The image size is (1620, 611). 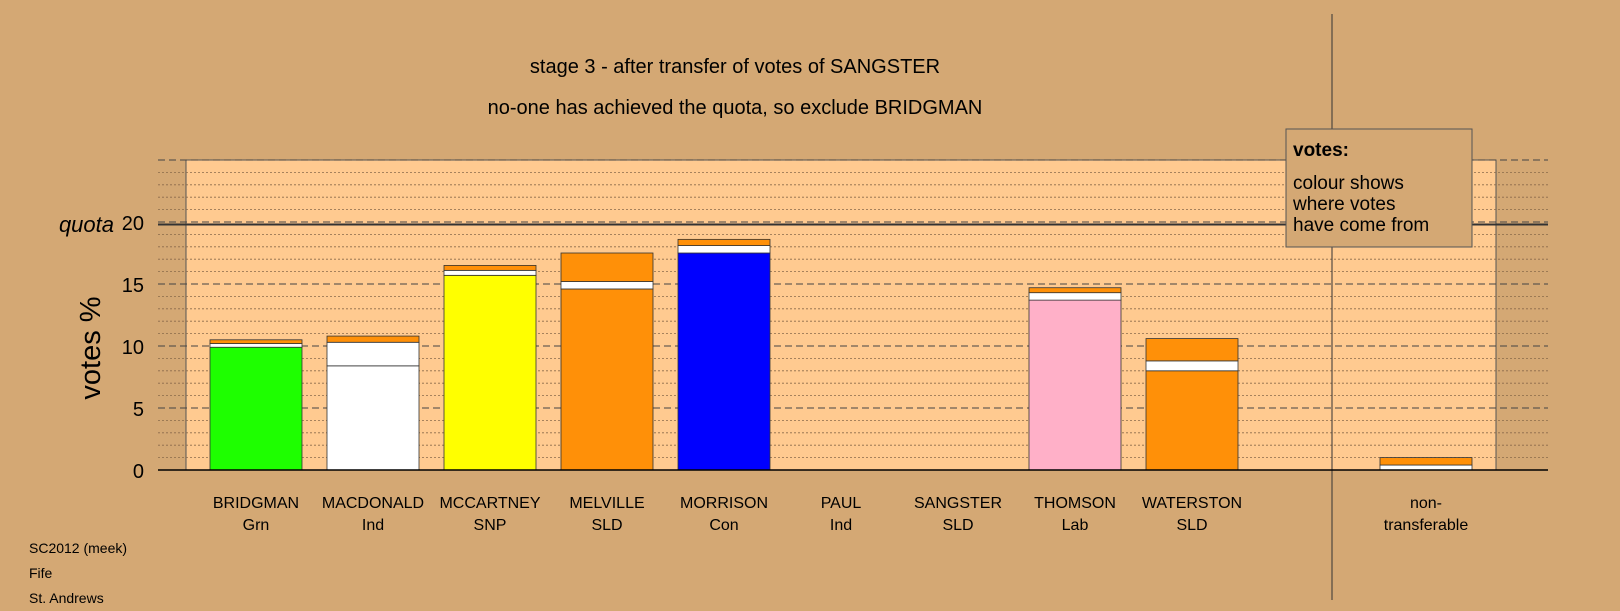 I want to click on x-tick-label-name: WATERSTON, so click(x=1192, y=503).